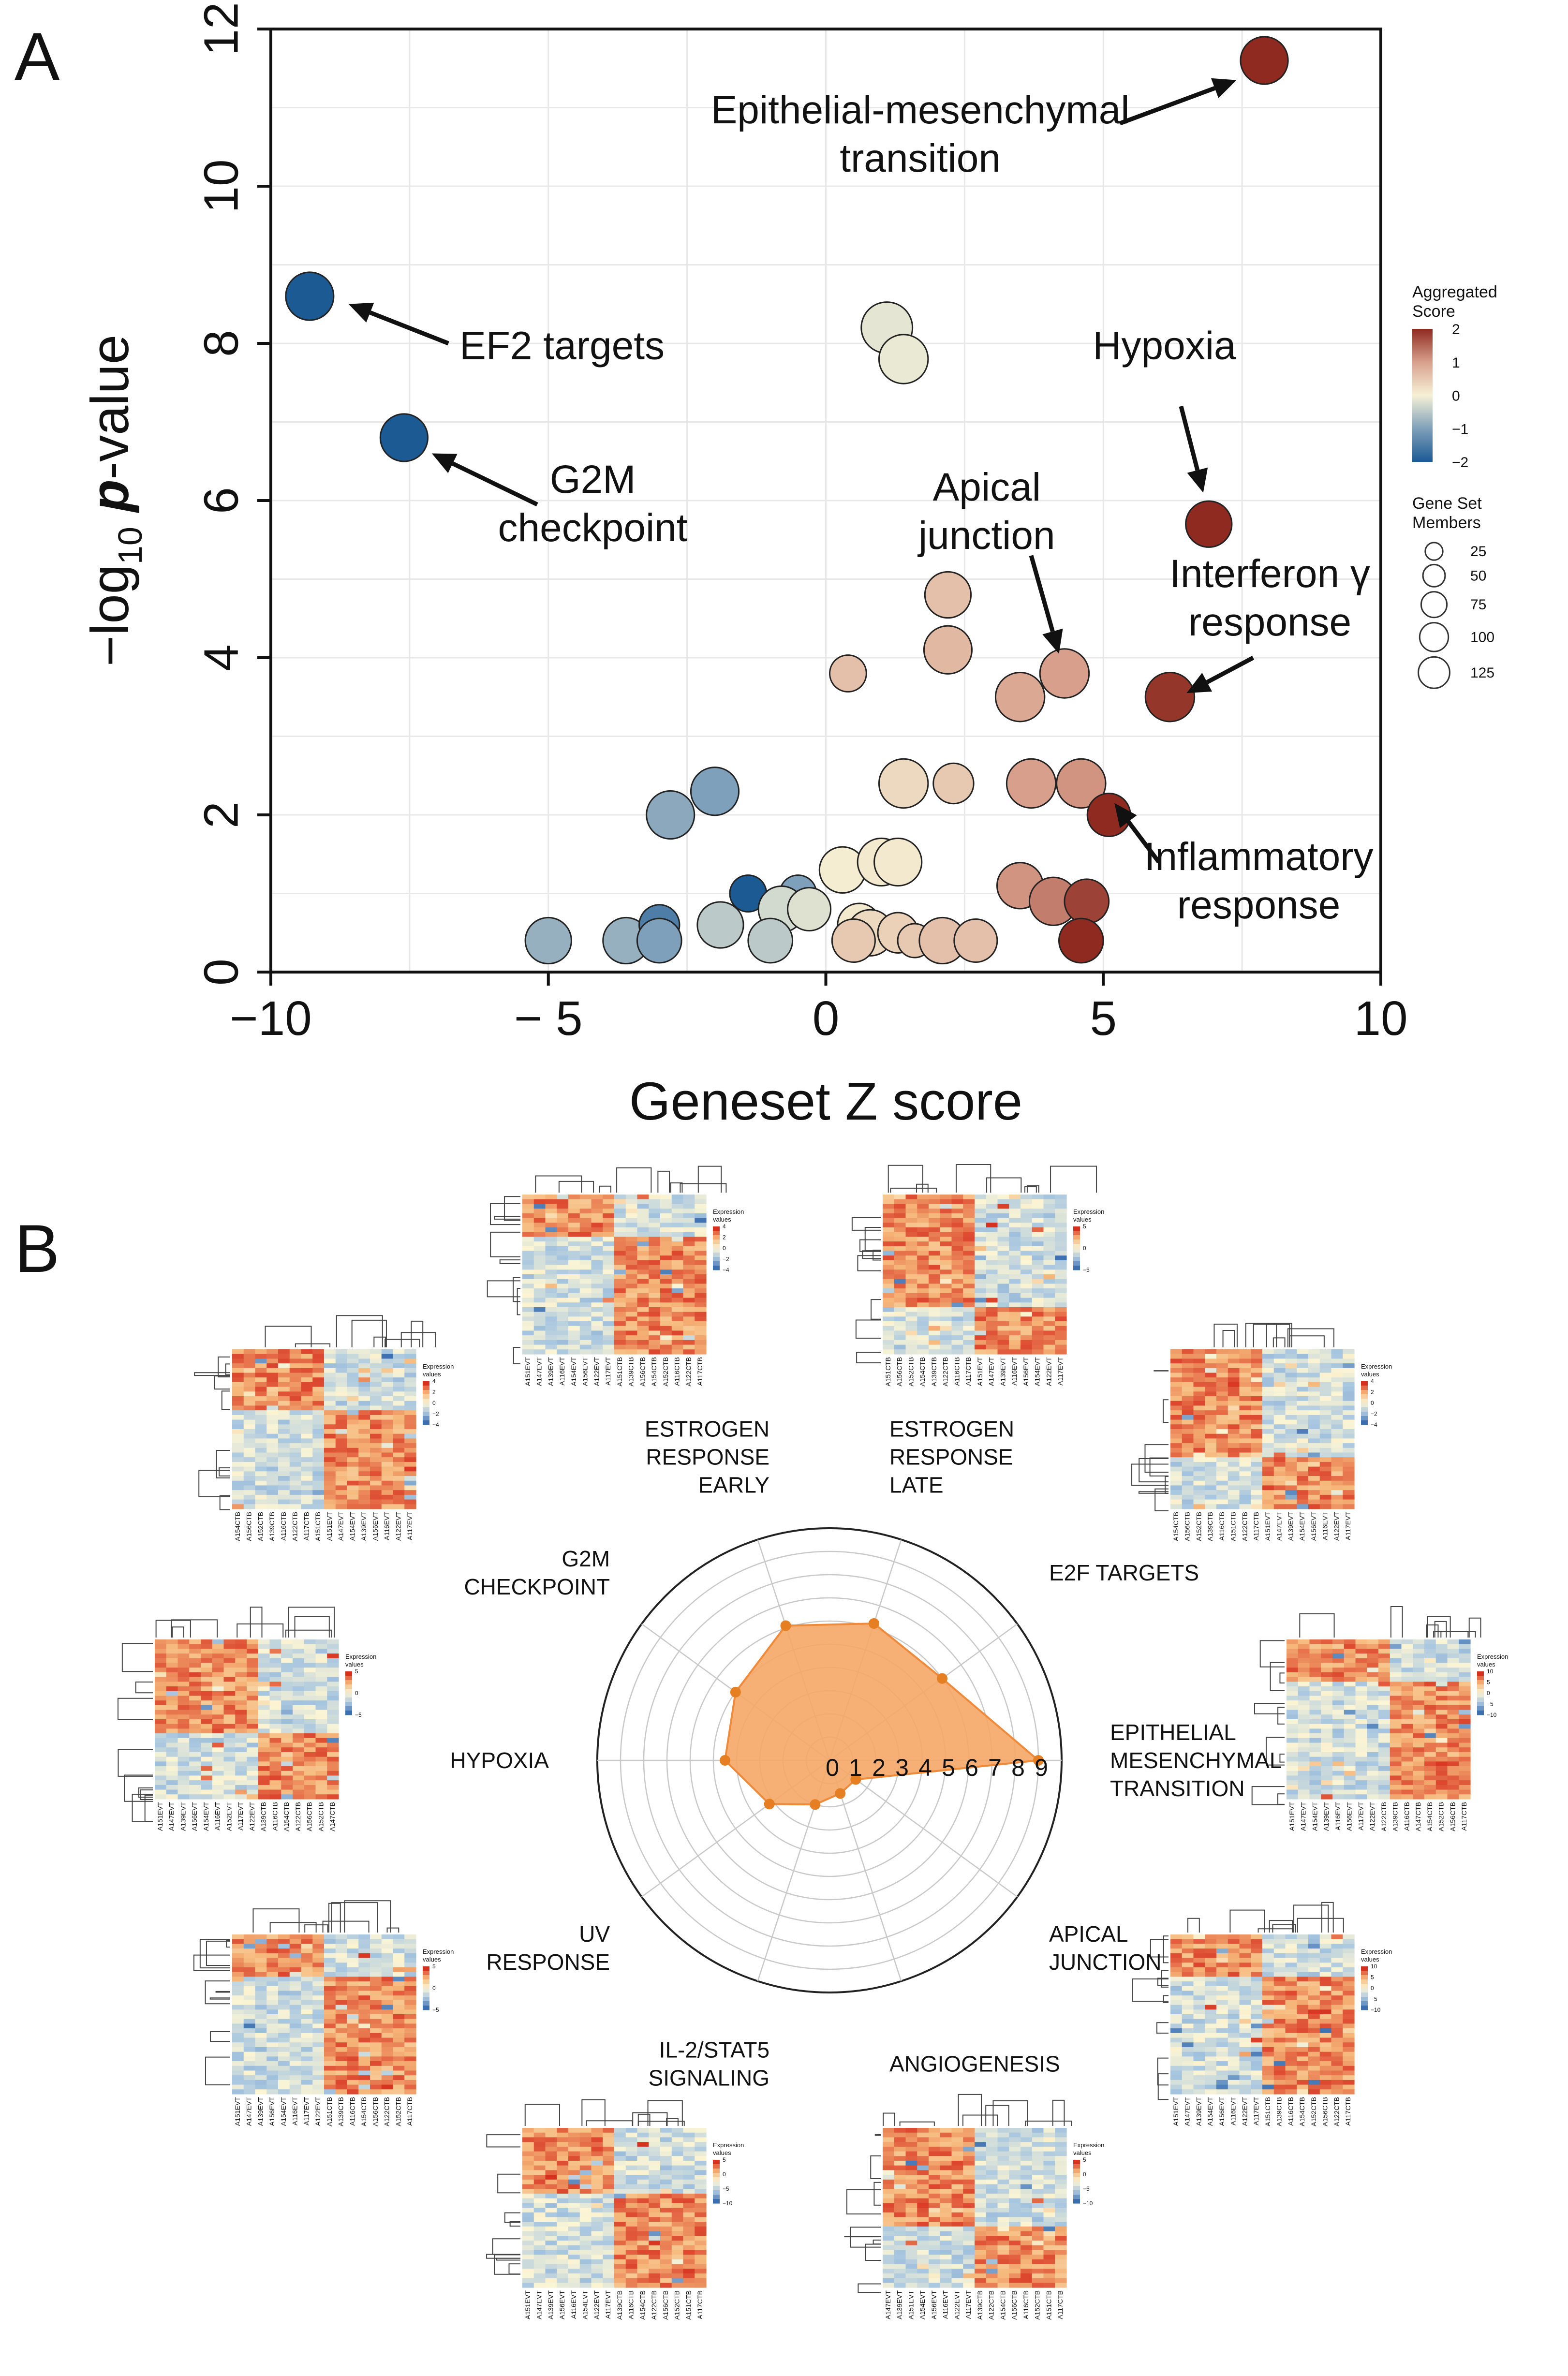 The width and height of the screenshot is (1568, 2376). Describe the element at coordinates (364, 1526) in the screenshot. I see `heatmap-column-label: A139EVT` at that location.